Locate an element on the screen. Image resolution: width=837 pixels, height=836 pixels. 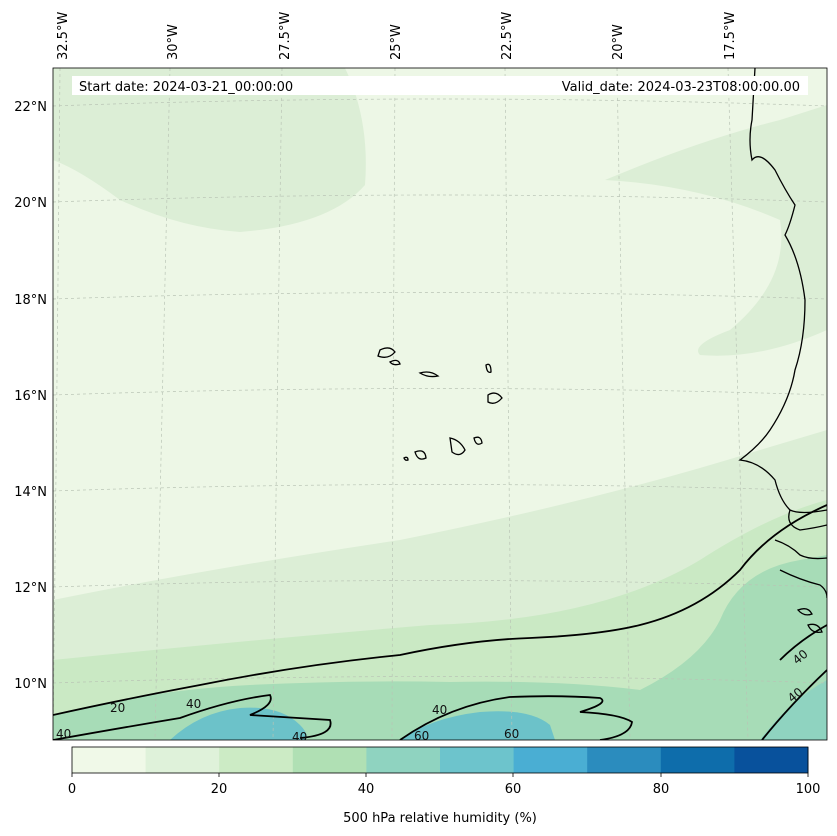
valid-date-label: Valid_date: 2024-03-23T08:00:00.00 is located at coordinates (681, 87).